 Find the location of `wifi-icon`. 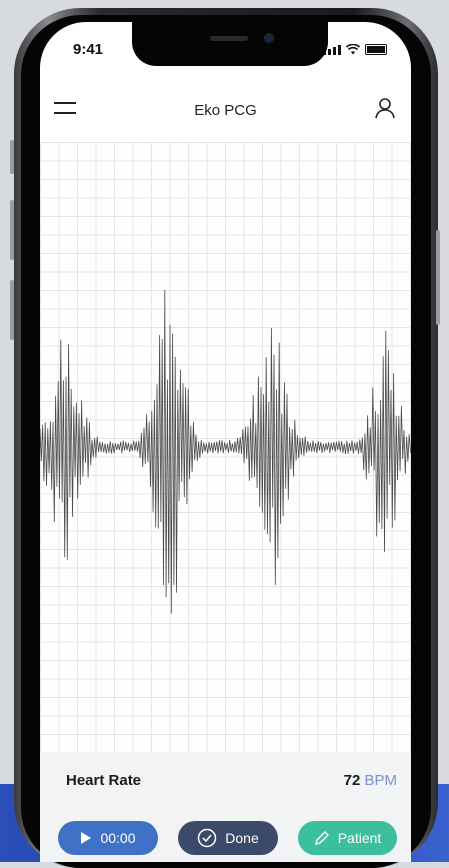

wifi-icon is located at coordinates (353, 49).